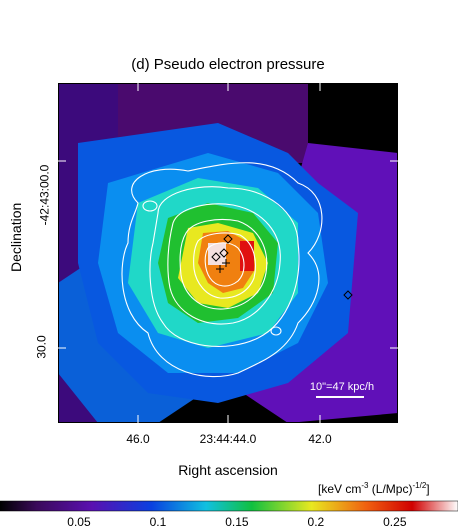  I want to click on y-tick-label-1: 30.0, so click(41, 347).